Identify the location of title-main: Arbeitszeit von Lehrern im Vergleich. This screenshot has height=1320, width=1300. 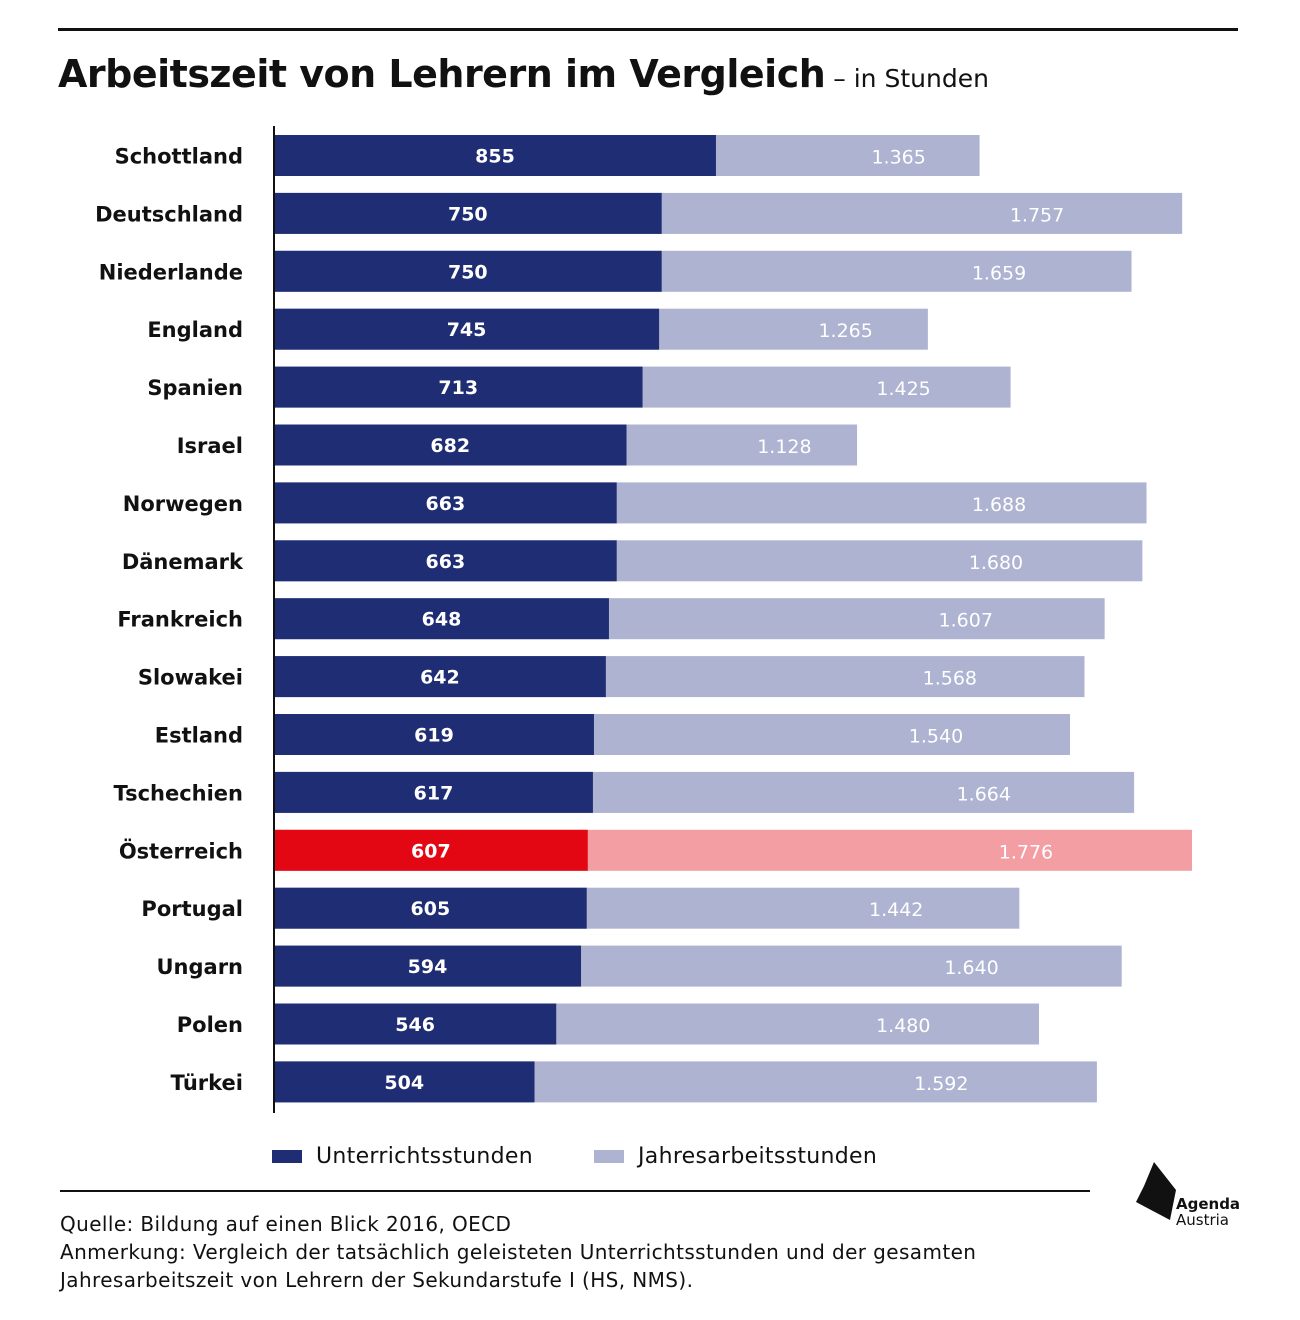
(442, 74).